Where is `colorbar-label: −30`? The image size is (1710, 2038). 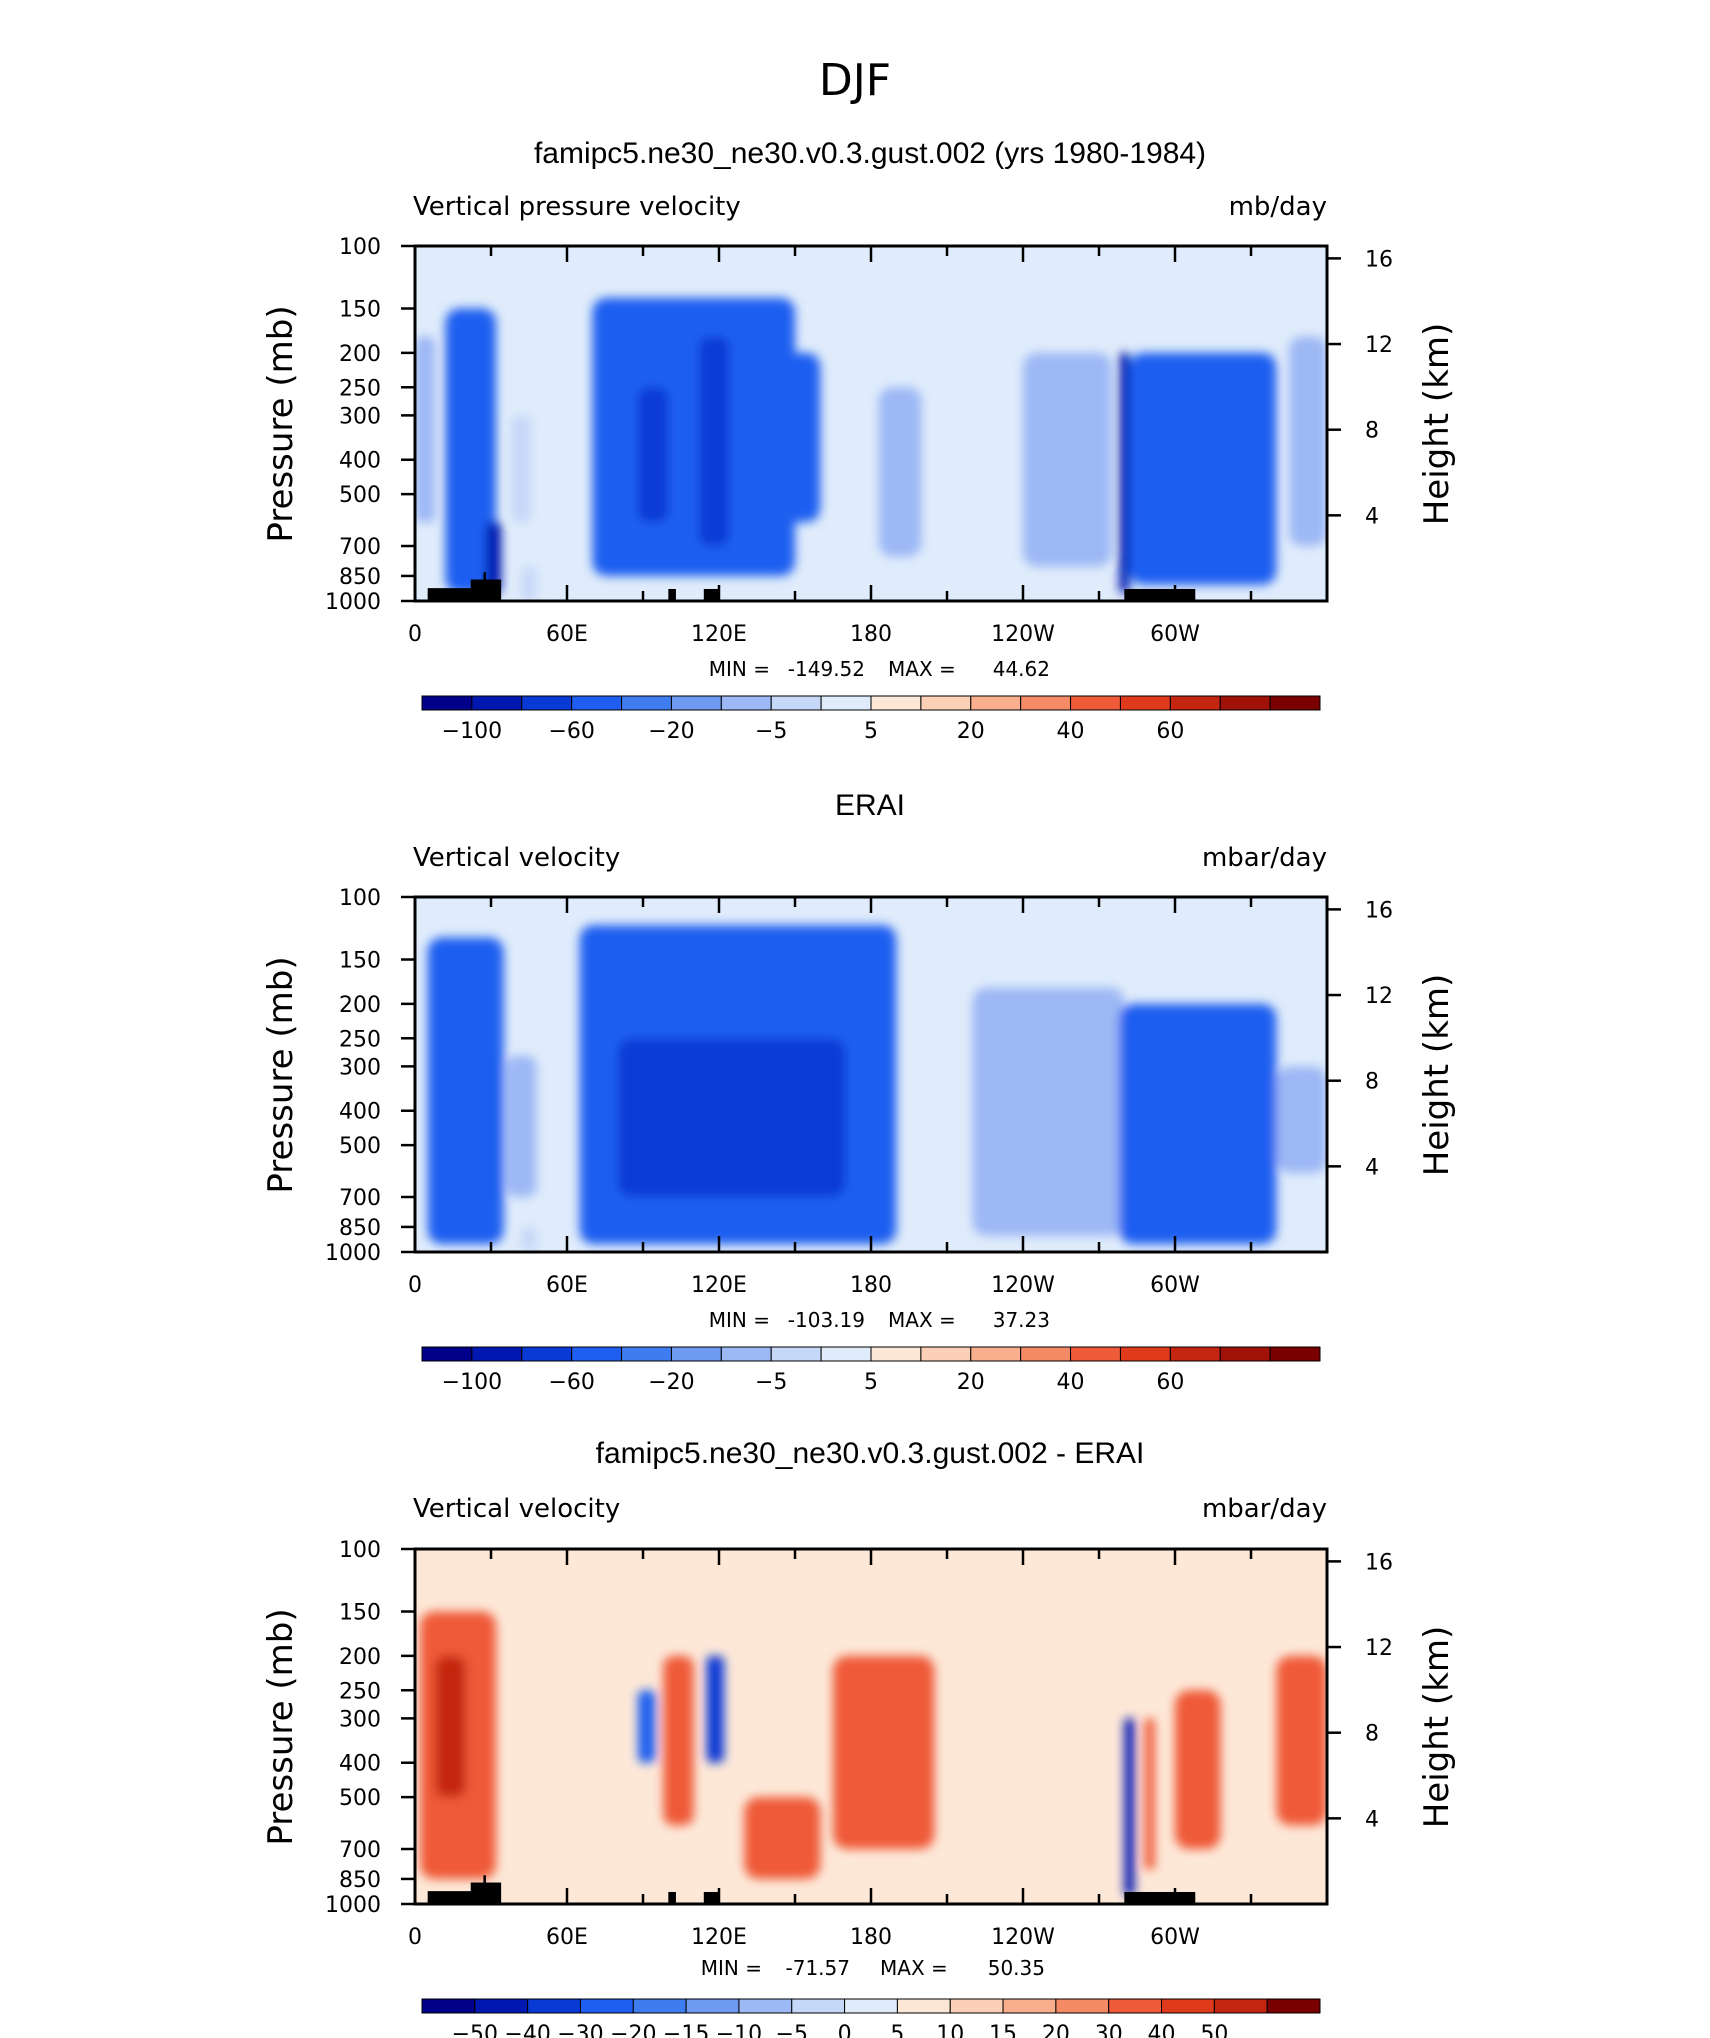 colorbar-label: −30 is located at coordinates (580, 2030).